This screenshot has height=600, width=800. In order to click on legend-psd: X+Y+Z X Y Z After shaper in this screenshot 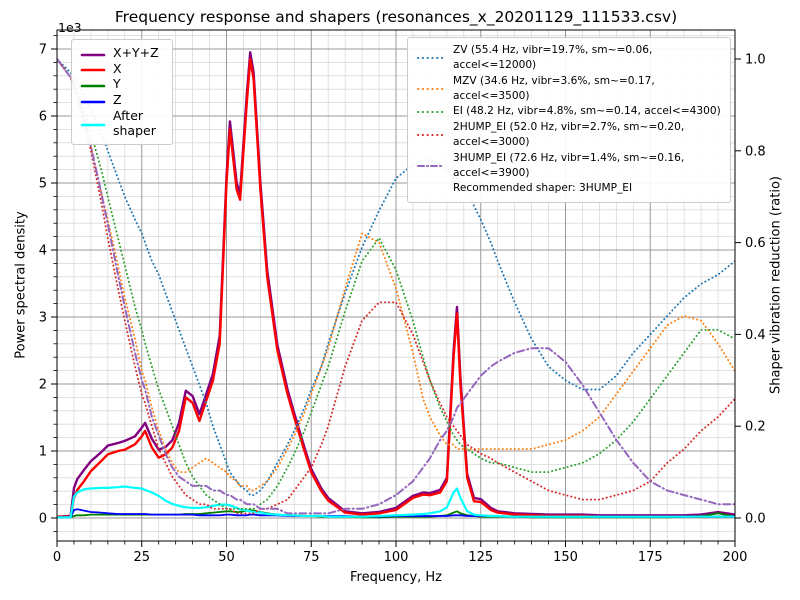, I will do `click(122, 92)`.